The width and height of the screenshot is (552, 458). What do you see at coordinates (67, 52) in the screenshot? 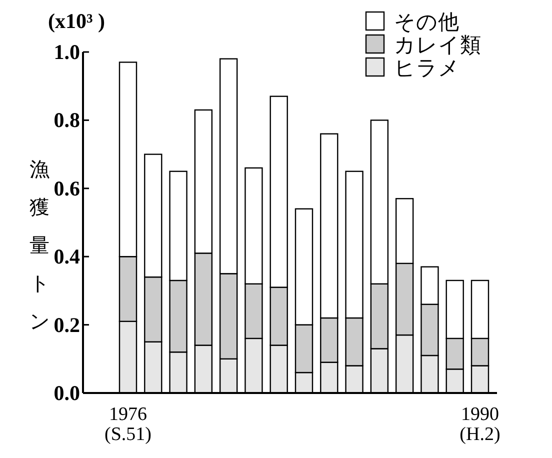
I see `y-tick-label: 1.0` at bounding box center [67, 52].